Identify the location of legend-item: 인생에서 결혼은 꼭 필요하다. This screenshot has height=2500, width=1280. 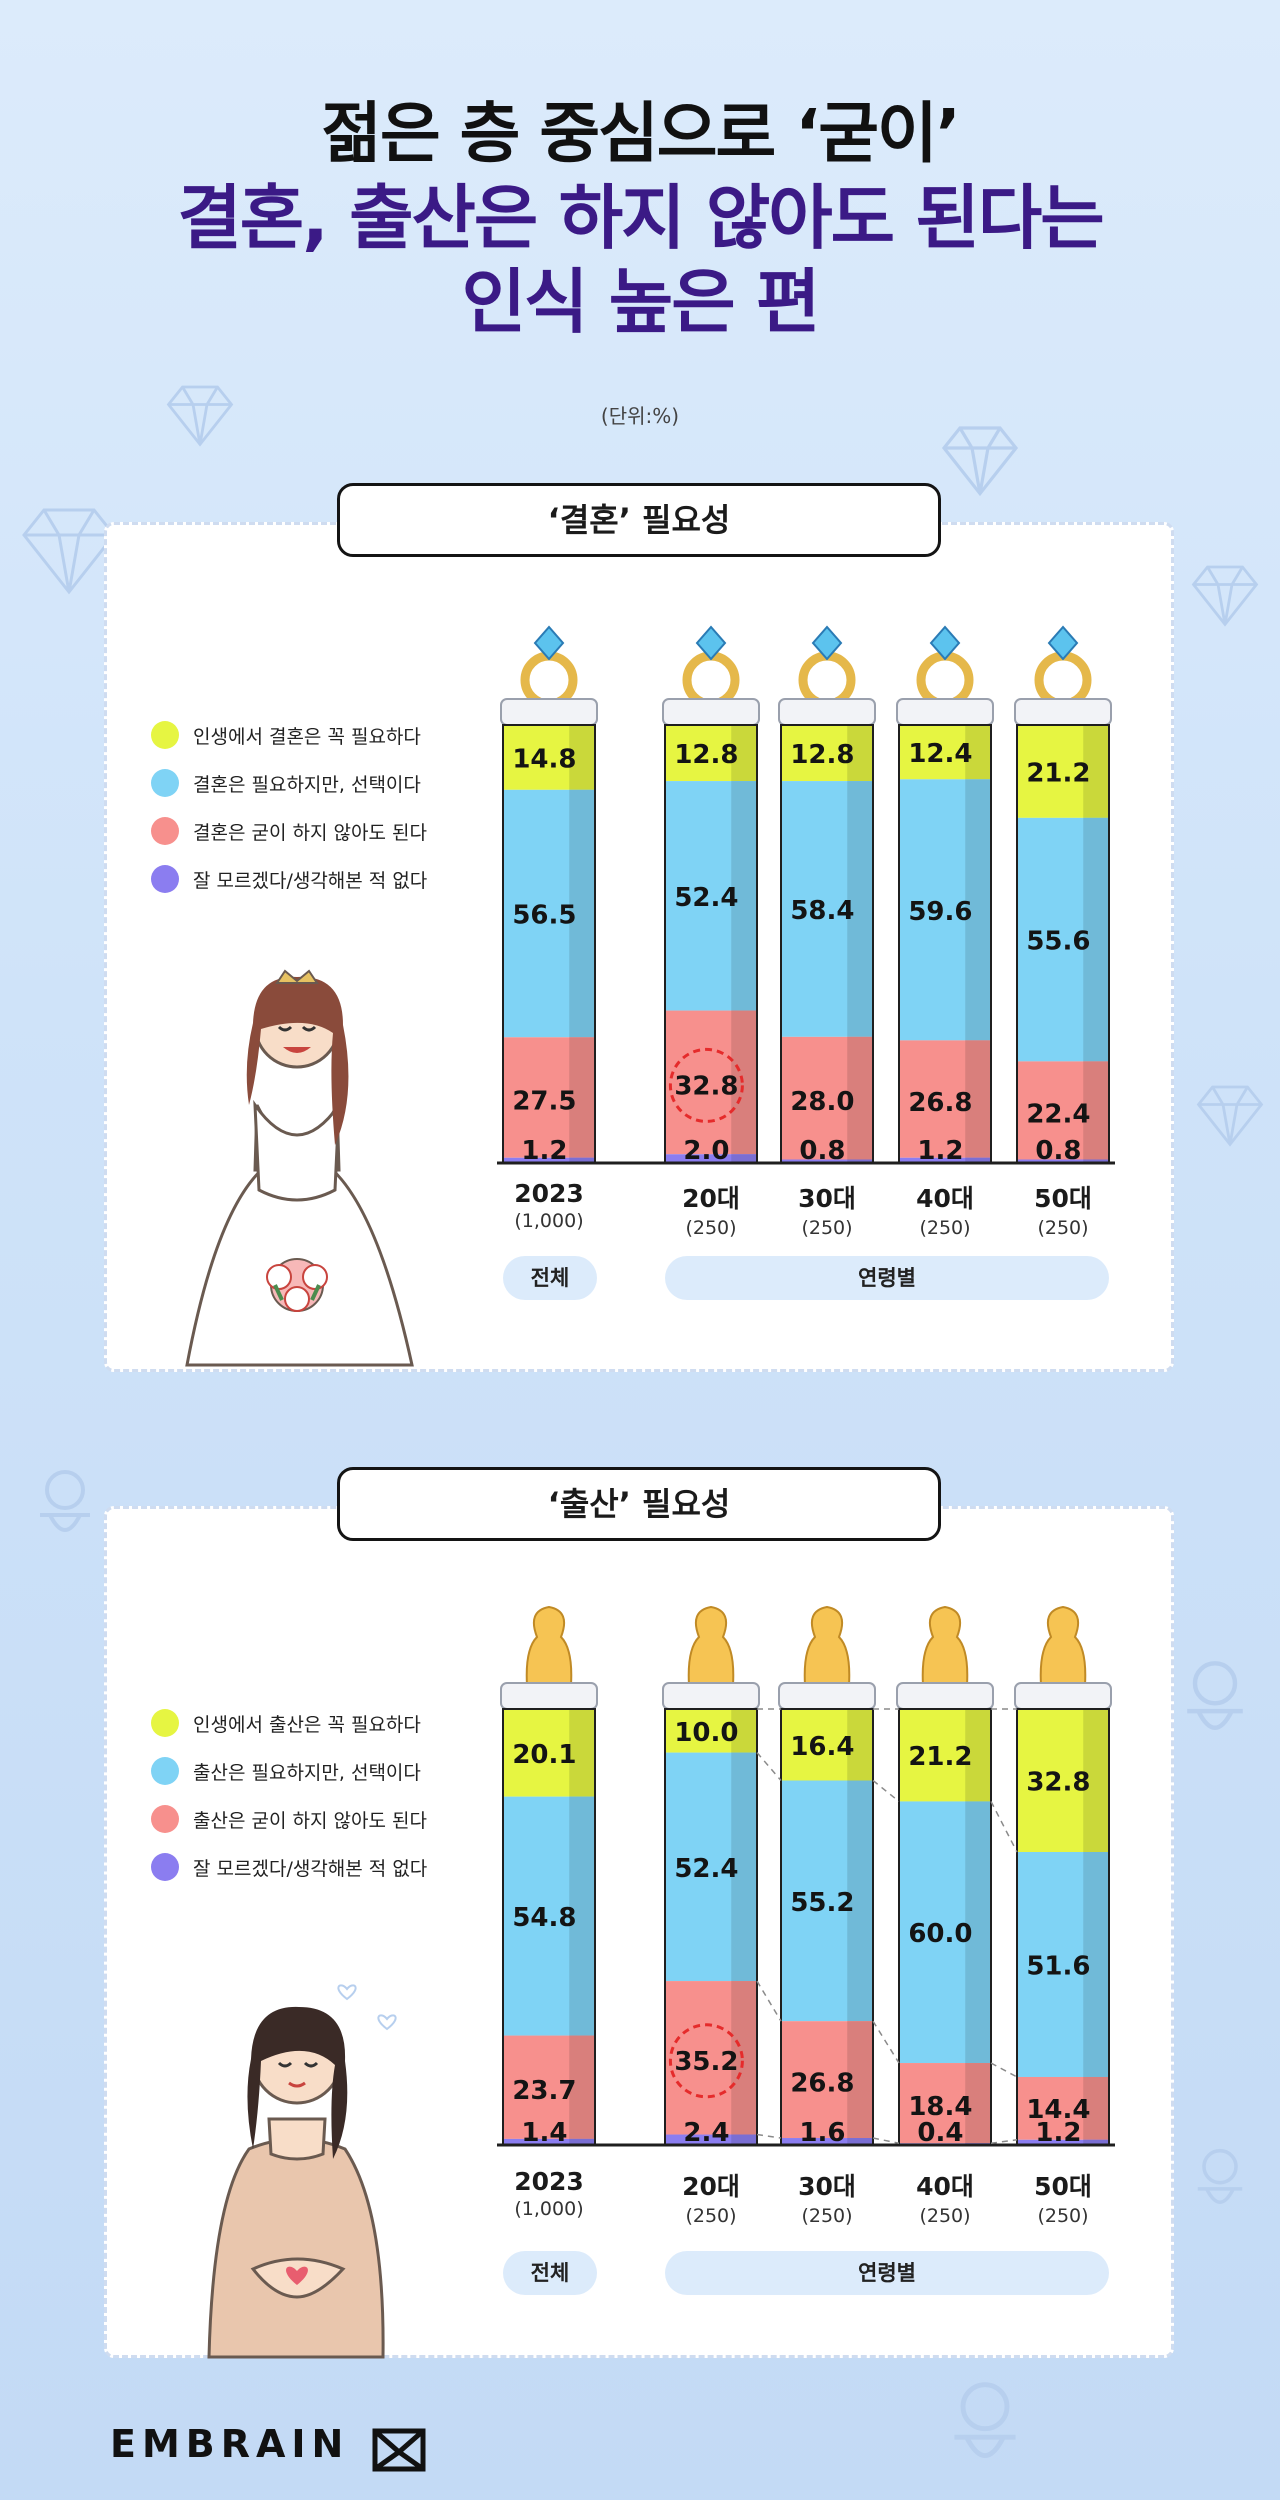
(289, 735).